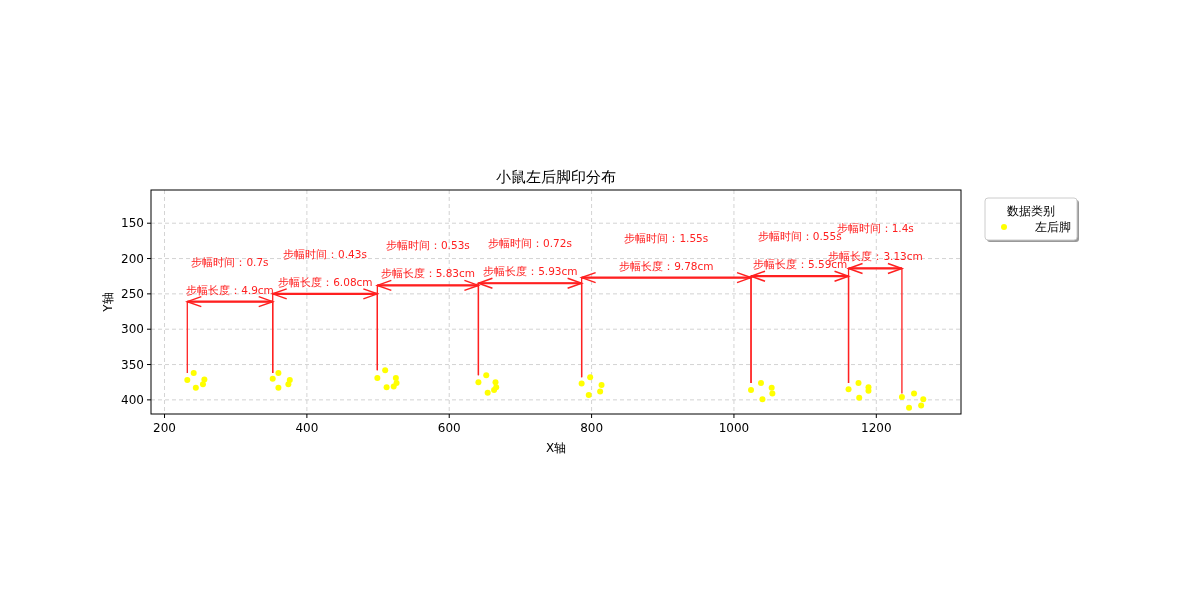  What do you see at coordinates (530, 243) in the screenshot?
I see `annotation: 步幅时间：0.72s` at bounding box center [530, 243].